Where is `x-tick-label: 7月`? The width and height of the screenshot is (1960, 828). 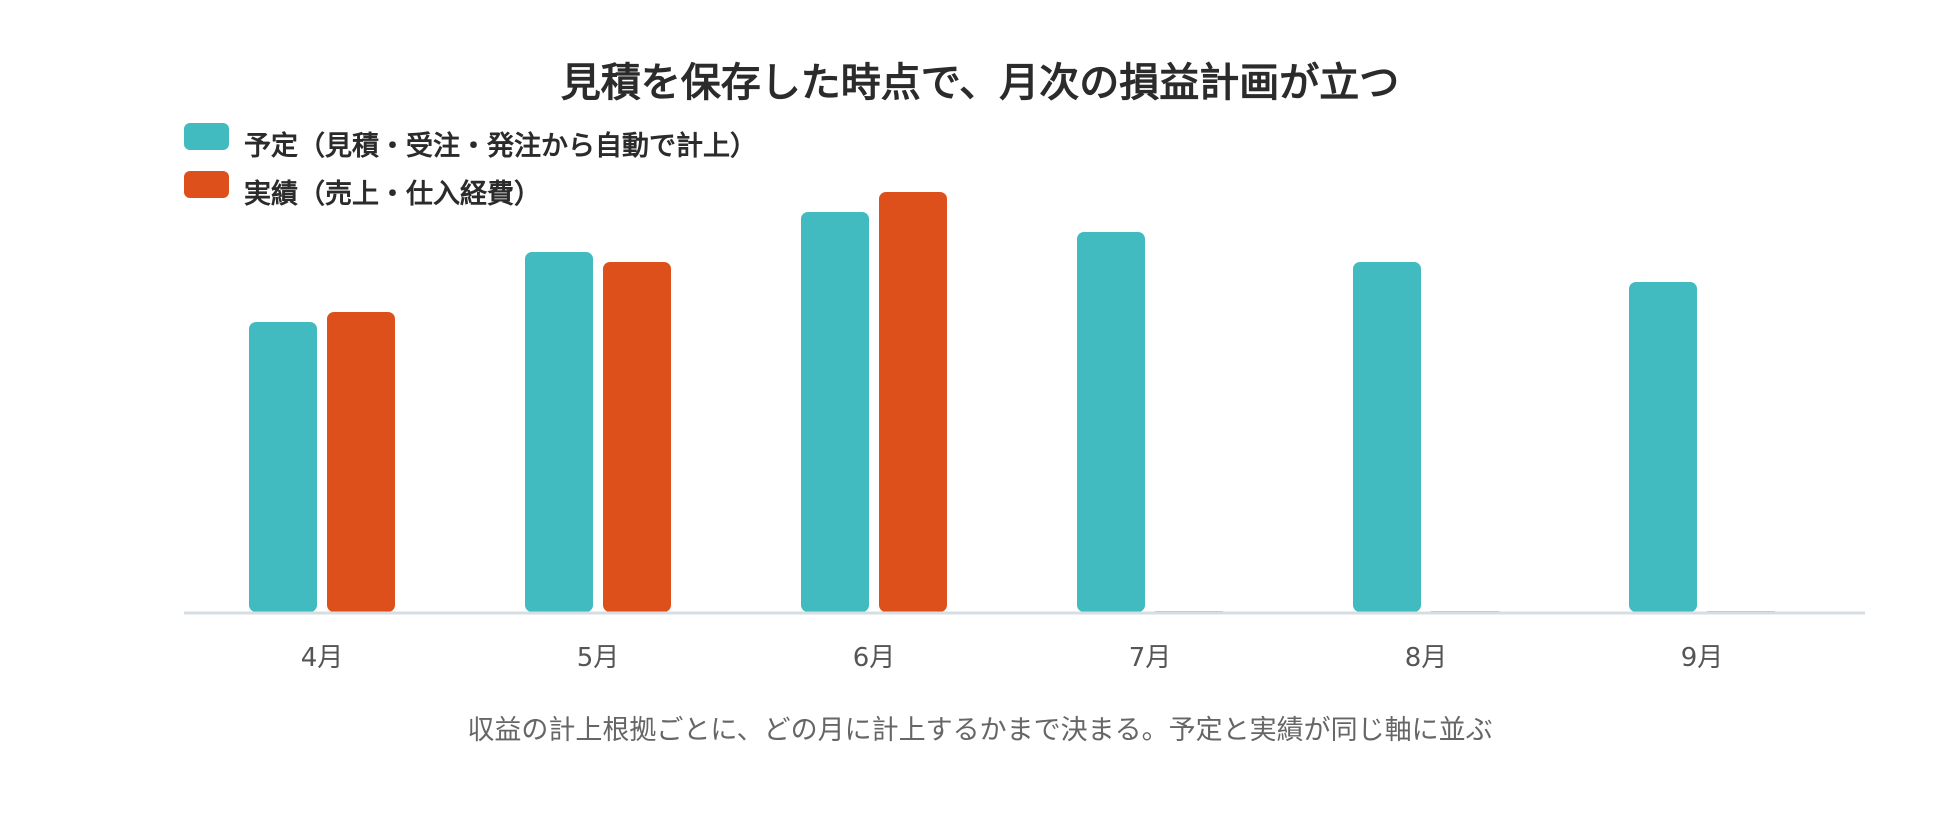
x-tick-label: 7月 is located at coordinates (1150, 658).